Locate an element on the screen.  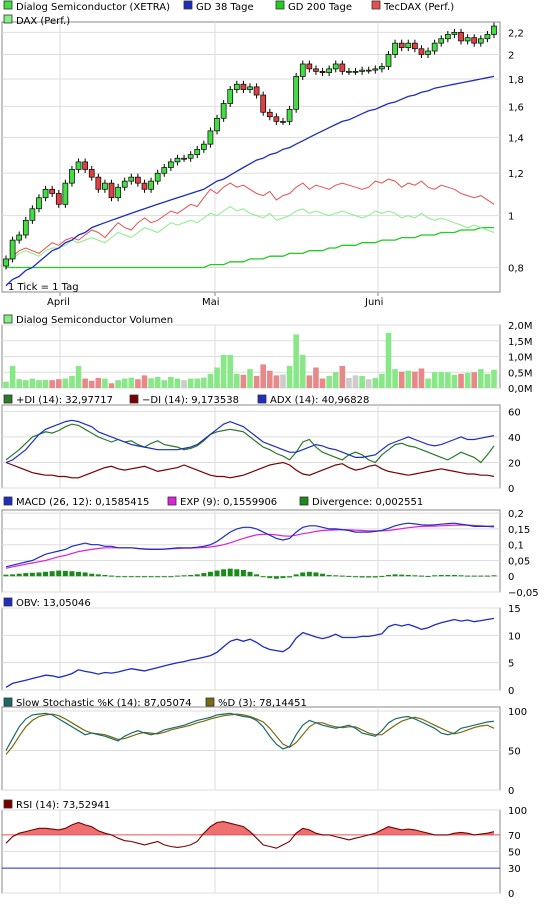
obv-line is located at coordinates (250, 652).